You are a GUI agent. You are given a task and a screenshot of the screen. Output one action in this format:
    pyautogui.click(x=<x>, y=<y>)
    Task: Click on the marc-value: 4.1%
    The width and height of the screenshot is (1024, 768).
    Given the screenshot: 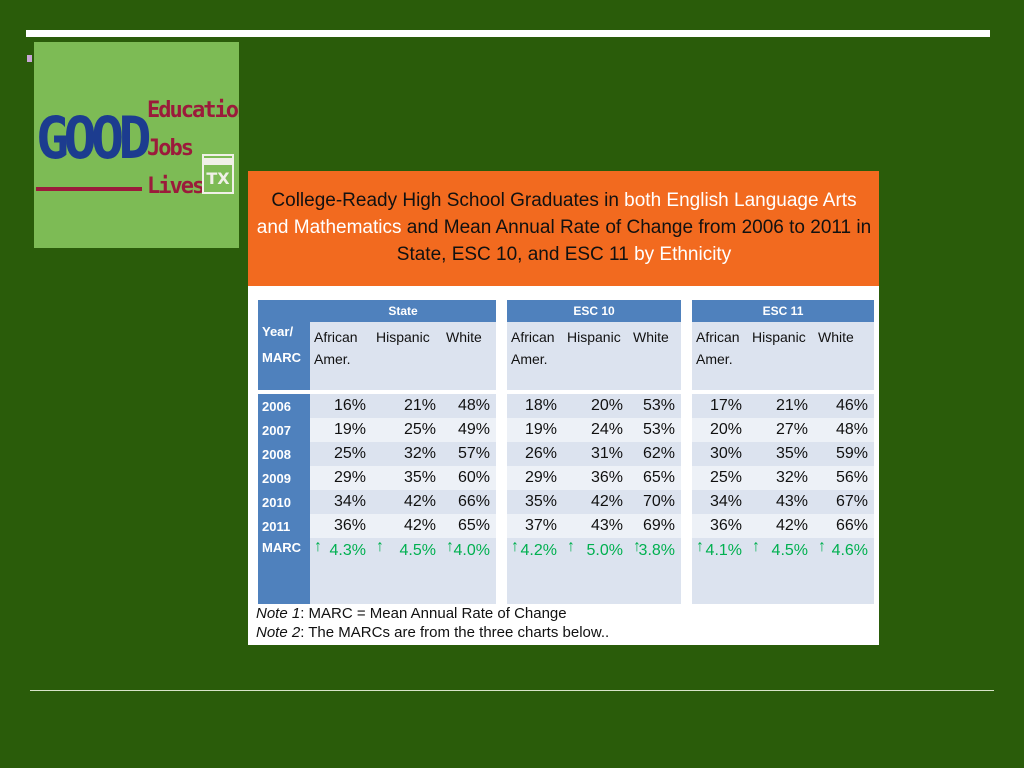 What is the action you would take?
    pyautogui.click(x=724, y=550)
    